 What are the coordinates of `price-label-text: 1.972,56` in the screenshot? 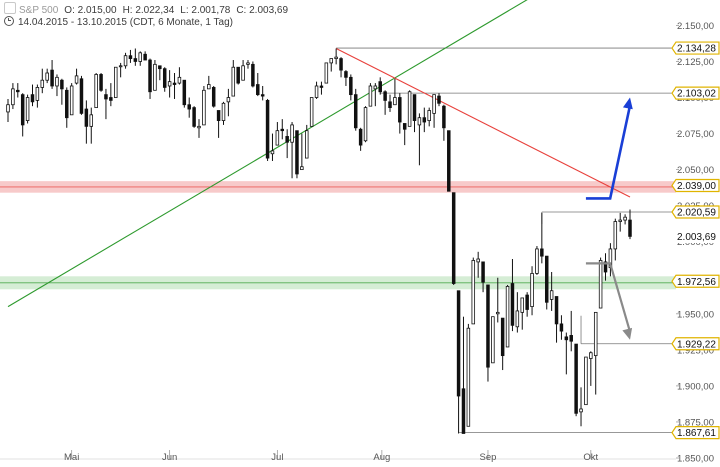 It's located at (696, 282).